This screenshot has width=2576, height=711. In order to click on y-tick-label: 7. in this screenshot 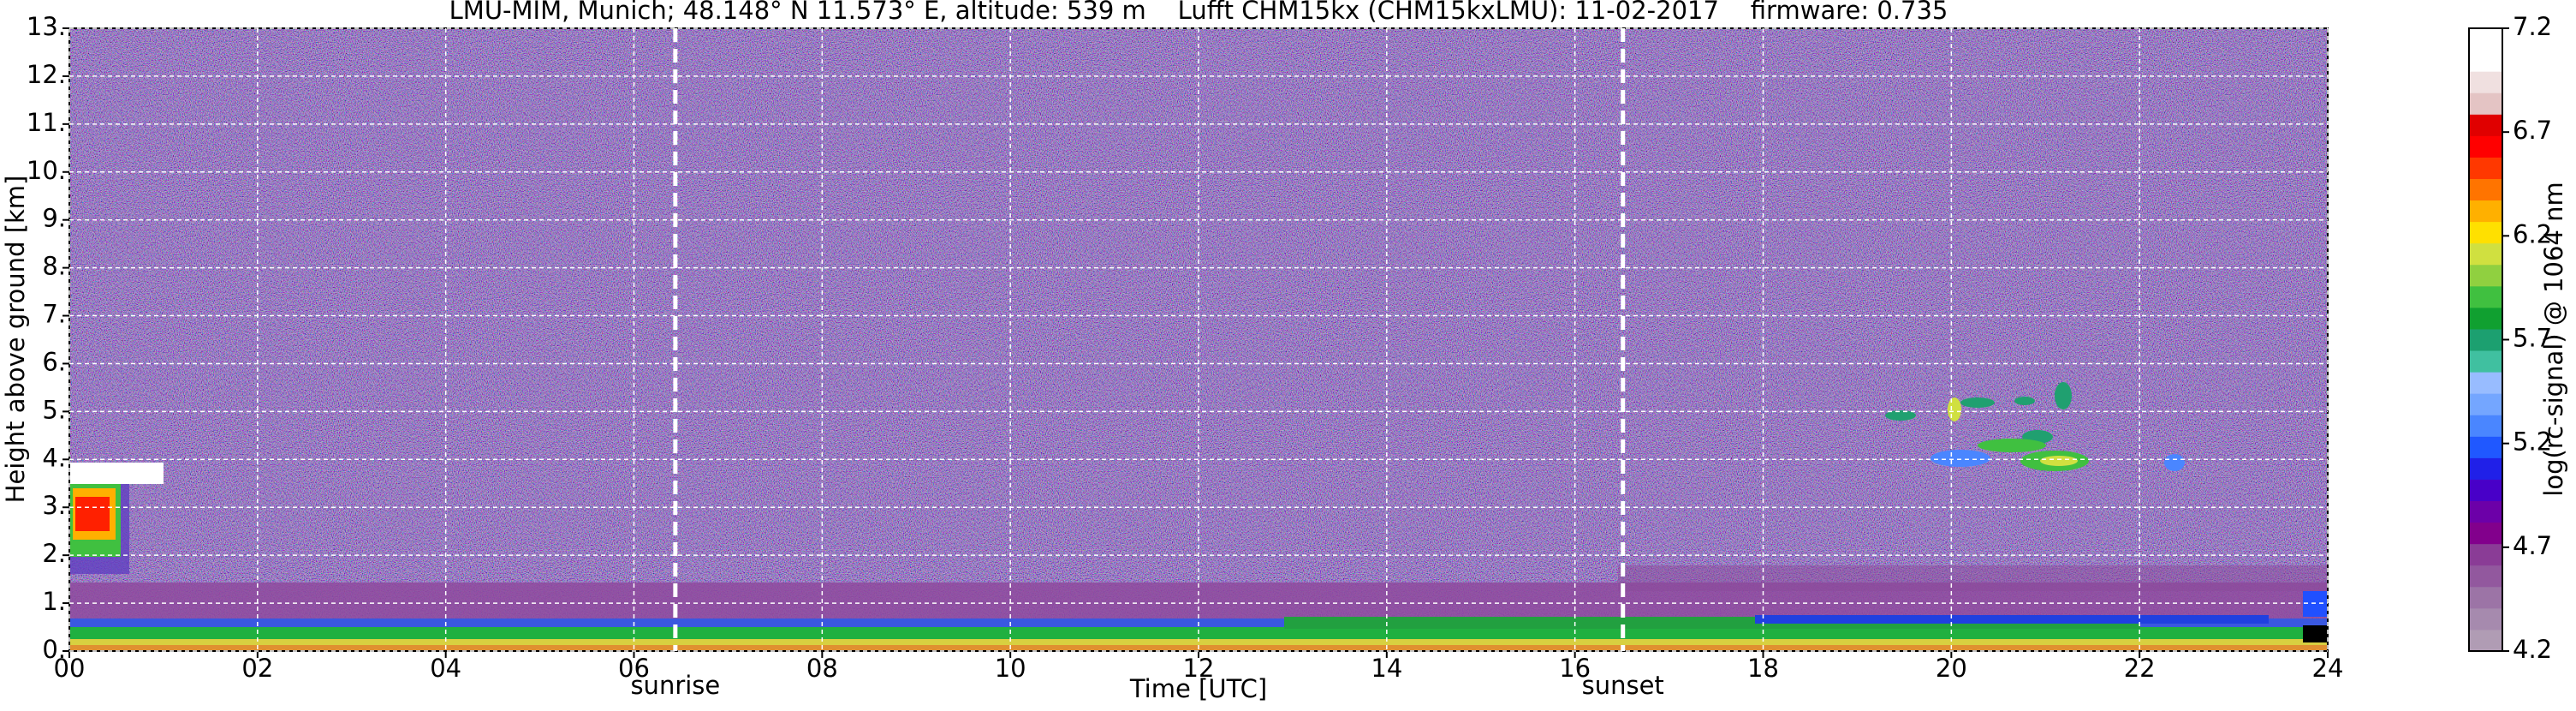, I will do `click(54, 314)`.